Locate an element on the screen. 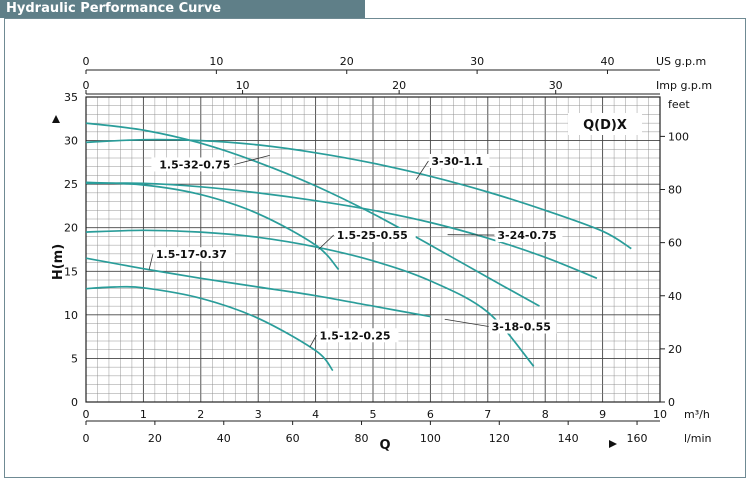 The image size is (750, 482). right-tick-label: 80 is located at coordinates (675, 190).